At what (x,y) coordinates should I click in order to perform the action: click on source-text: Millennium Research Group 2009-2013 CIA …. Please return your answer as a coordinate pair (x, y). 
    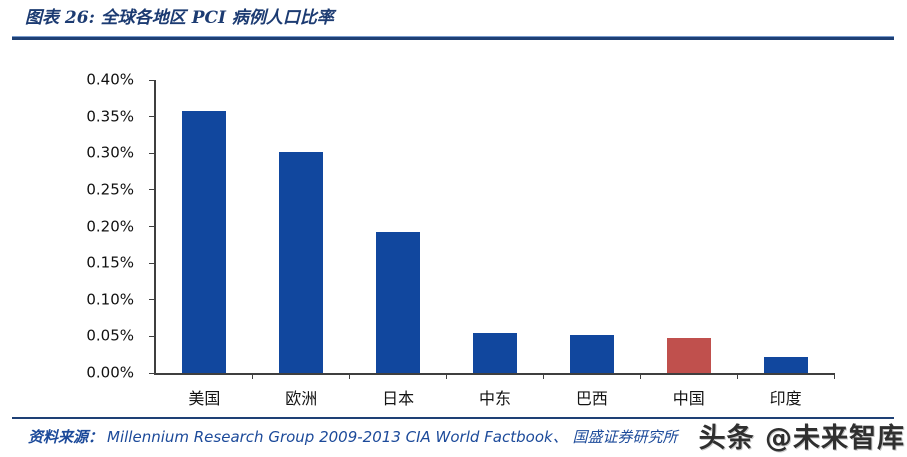
    Looking at the image, I should click on (392, 437).